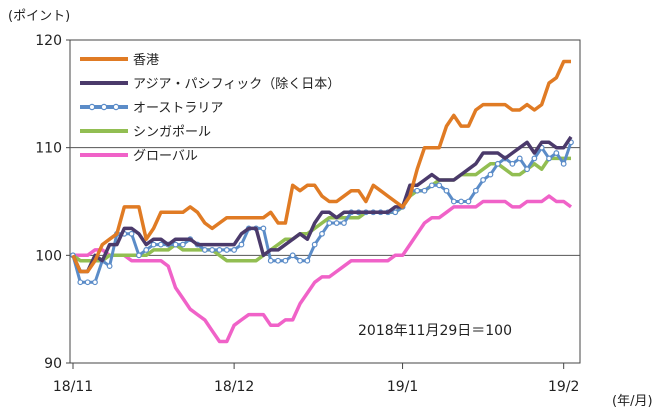 This screenshot has width=666, height=415. I want to click on legend-label: 香港, so click(146, 60).